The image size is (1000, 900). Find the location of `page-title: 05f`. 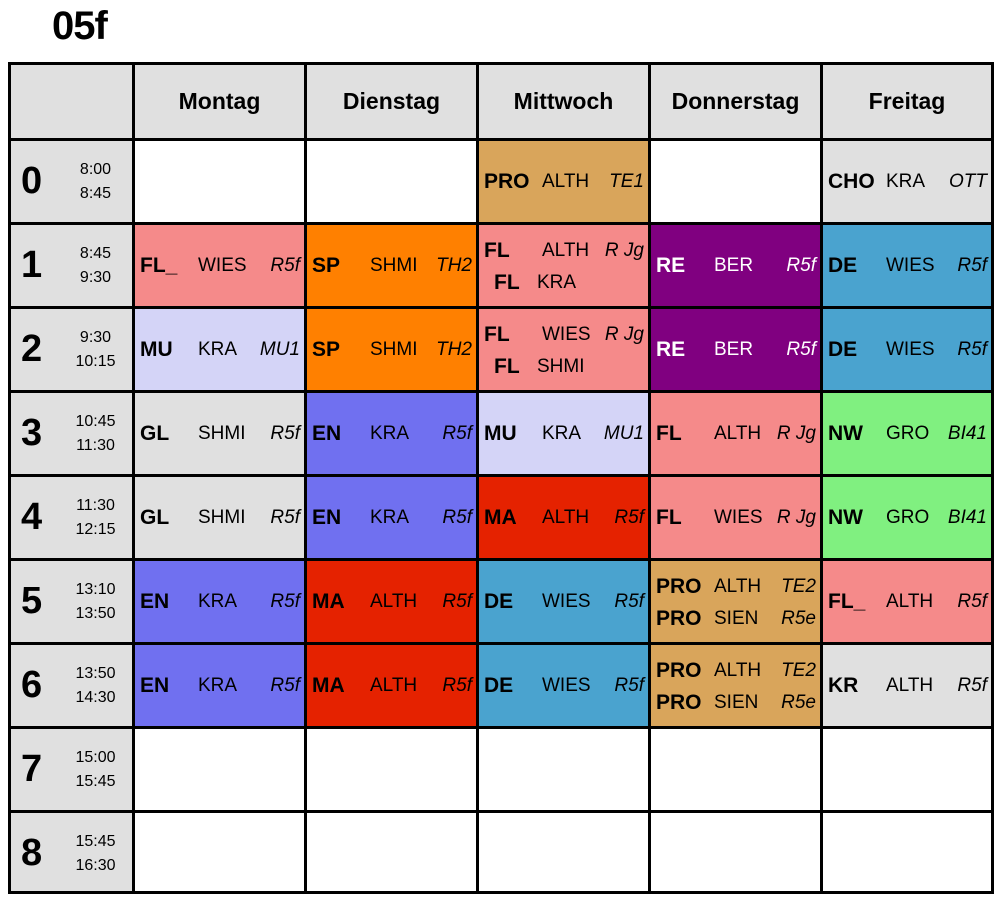

page-title: 05f is located at coordinates (80, 26).